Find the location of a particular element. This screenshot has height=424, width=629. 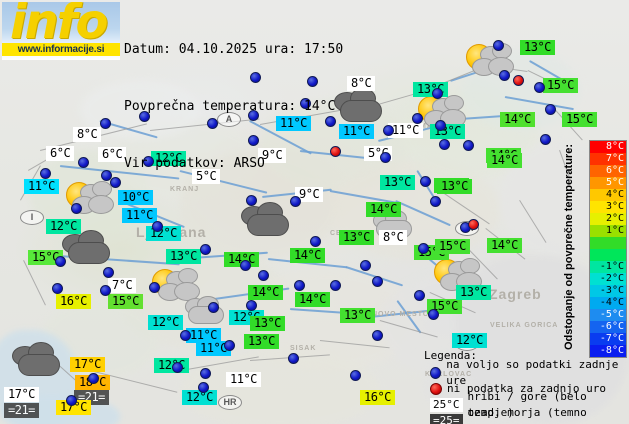

scale-step: 5°C is located at coordinates (608, 183).